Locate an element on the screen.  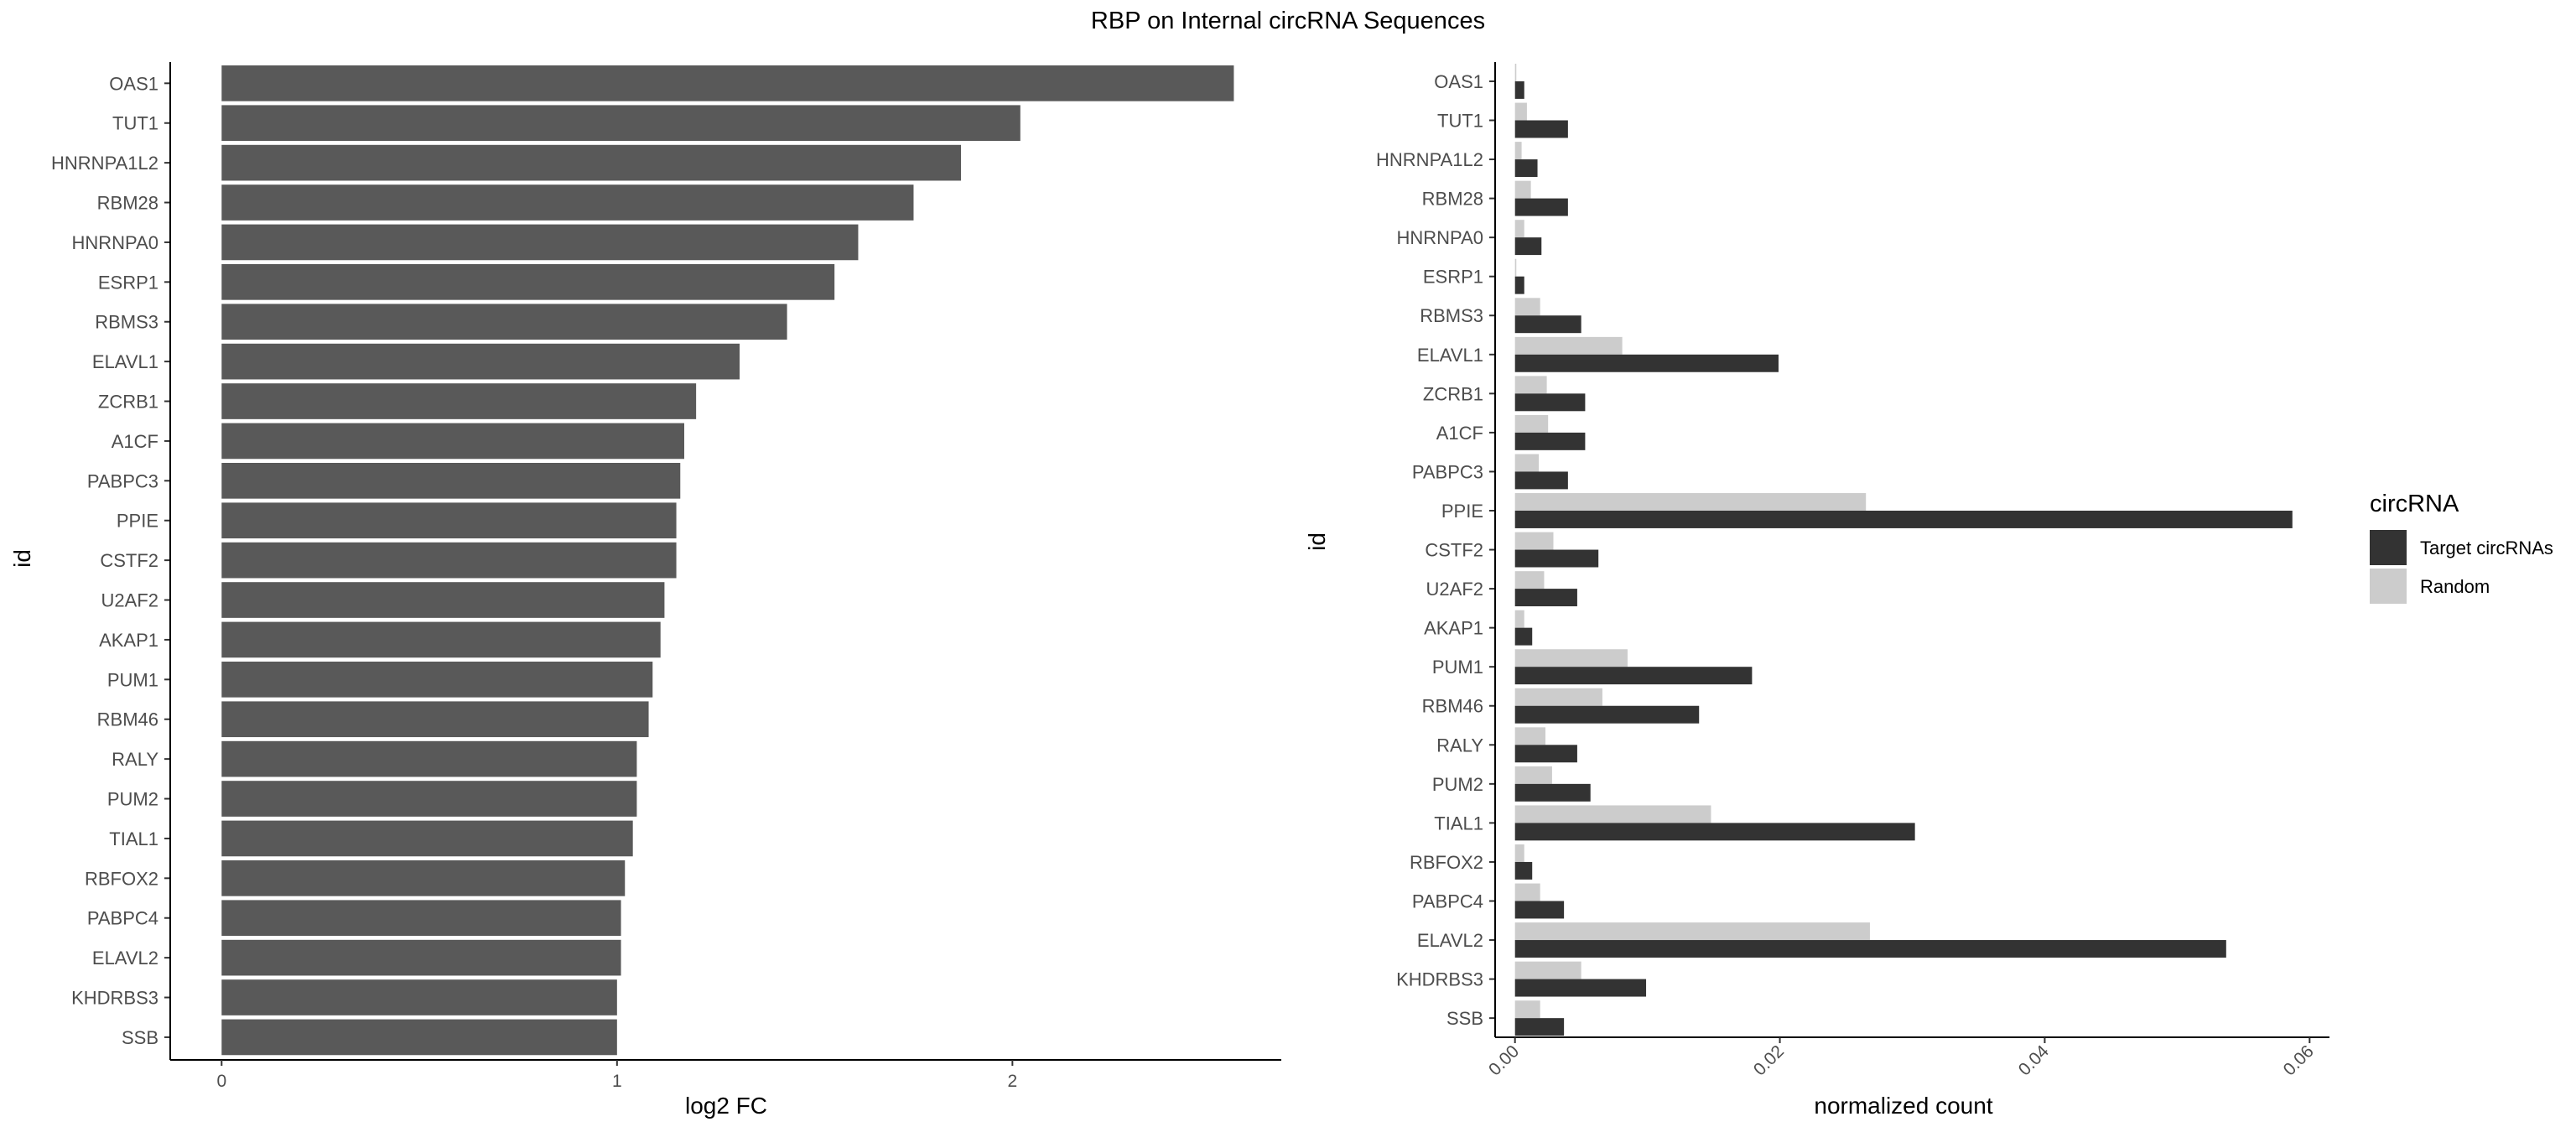
legend-label: Random is located at coordinates (2455, 586).